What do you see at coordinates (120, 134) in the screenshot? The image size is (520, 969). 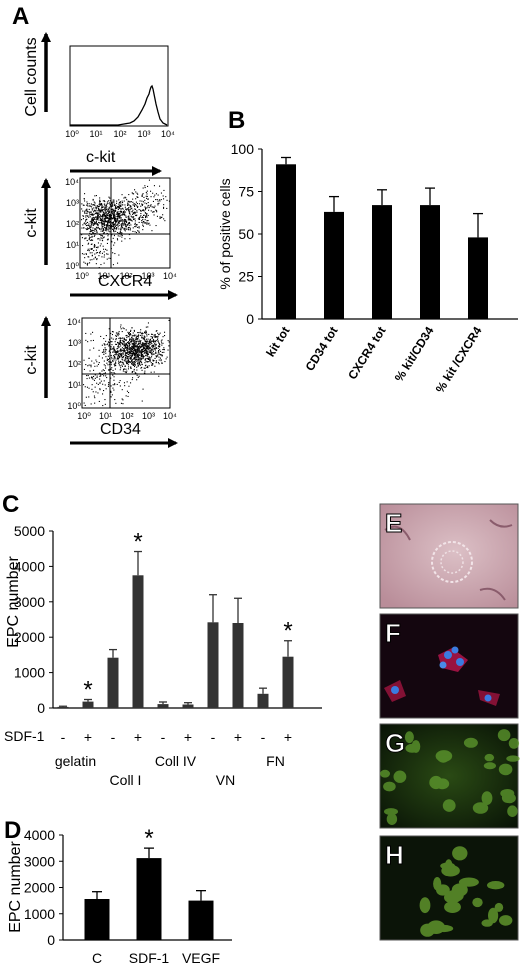 I see `histogram-tick-labels: 10⁰ 10¹ 10² 10³ 10⁴` at bounding box center [120, 134].